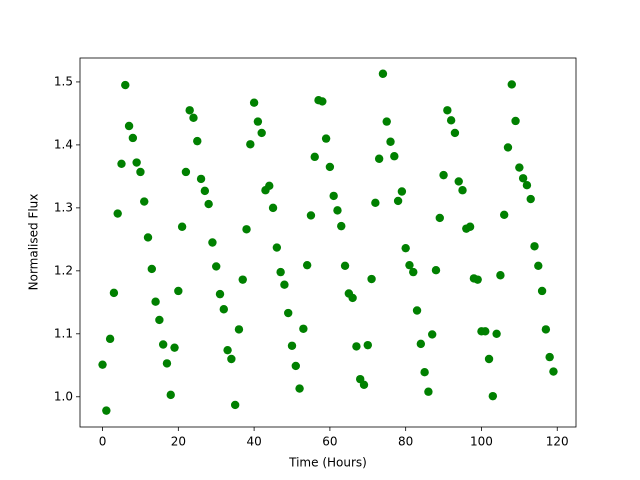 Image resolution: width=640 pixels, height=480 pixels. What do you see at coordinates (557, 442) in the screenshot?
I see `x-tick-label: 120` at bounding box center [557, 442].